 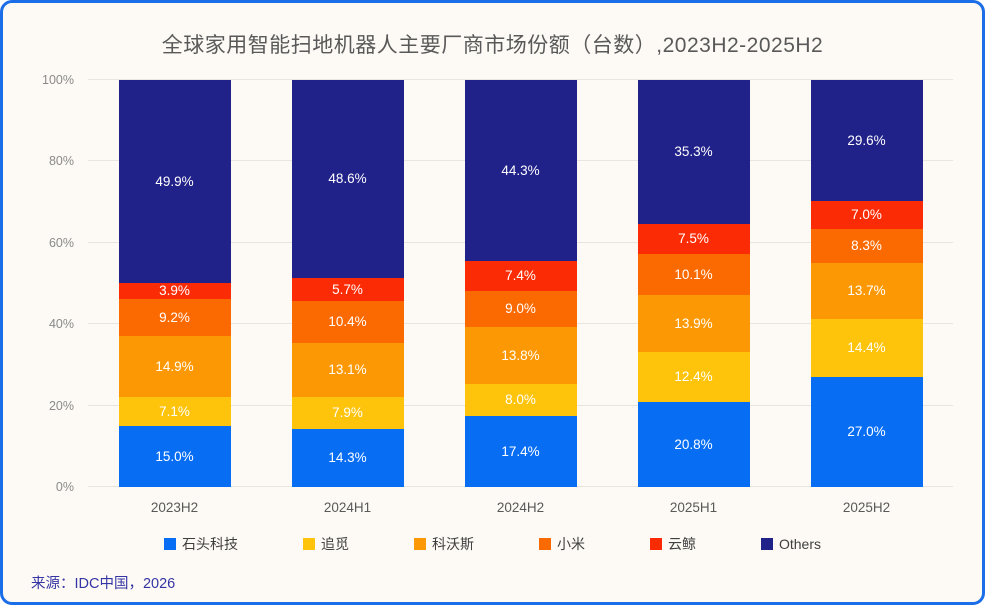 I want to click on segment-追觅: 12.4%, so click(x=693, y=377).